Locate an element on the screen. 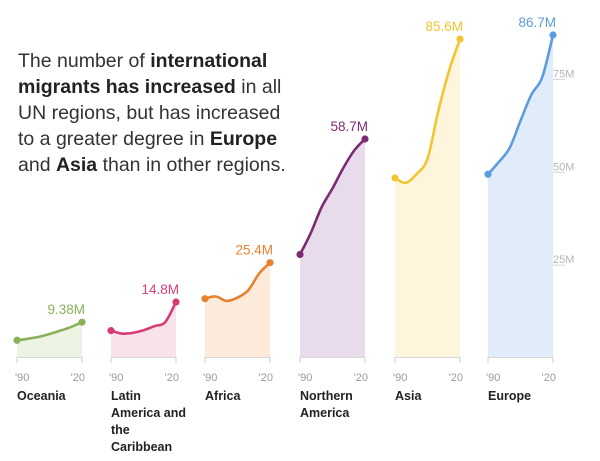 The height and width of the screenshot is (461, 600). headline-bold-asia: Asia is located at coordinates (76, 165).